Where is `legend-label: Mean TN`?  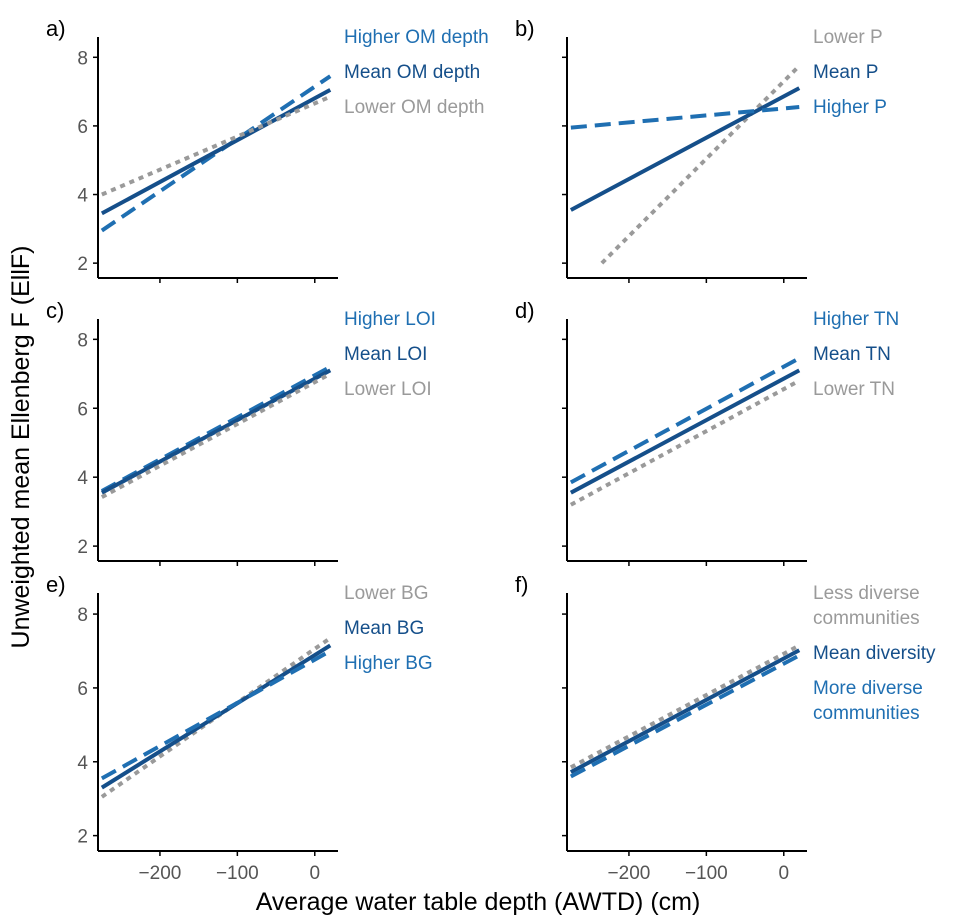 legend-label: Mean TN is located at coordinates (852, 354).